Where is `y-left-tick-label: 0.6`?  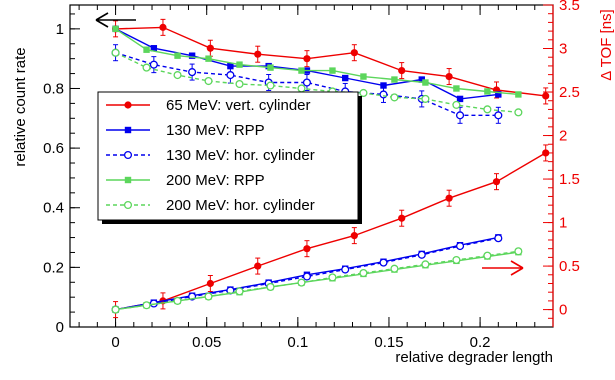 y-left-tick-label: 0.6 is located at coordinates (53, 148).